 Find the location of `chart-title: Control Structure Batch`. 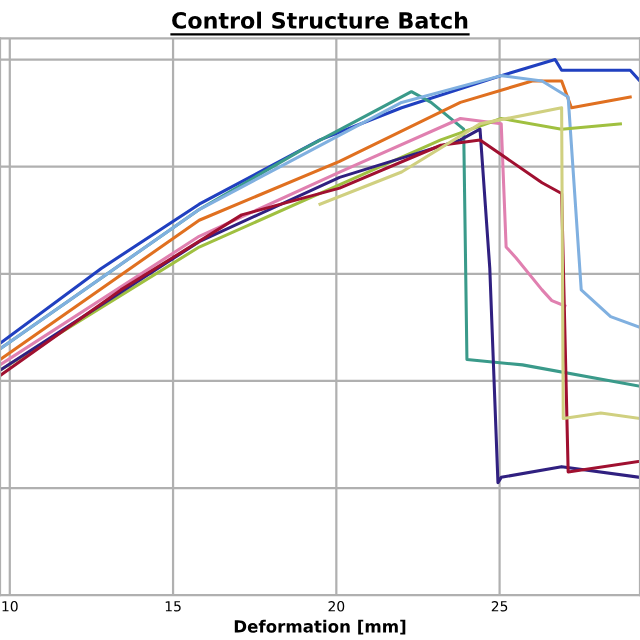

chart-title: Control Structure Batch is located at coordinates (320, 20).